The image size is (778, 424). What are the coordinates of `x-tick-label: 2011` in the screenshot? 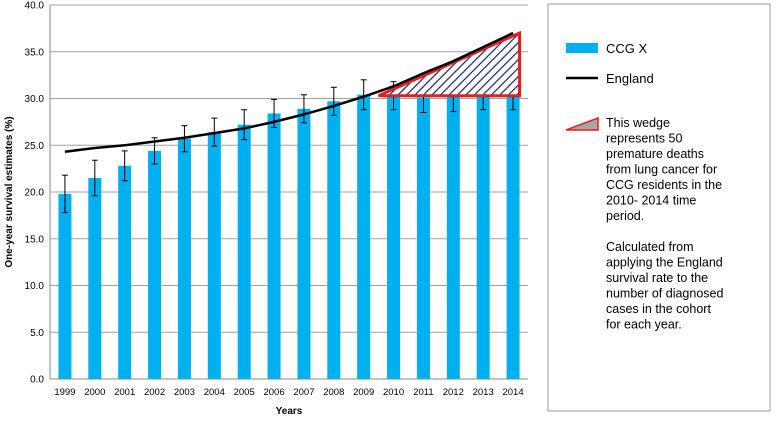 It's located at (423, 392).